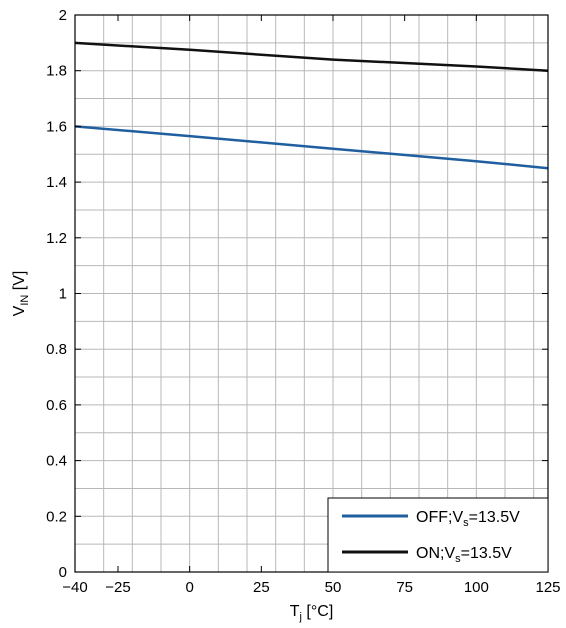 The width and height of the screenshot is (566, 628). I want to click on y-tick-label: 0.2, so click(56, 516).